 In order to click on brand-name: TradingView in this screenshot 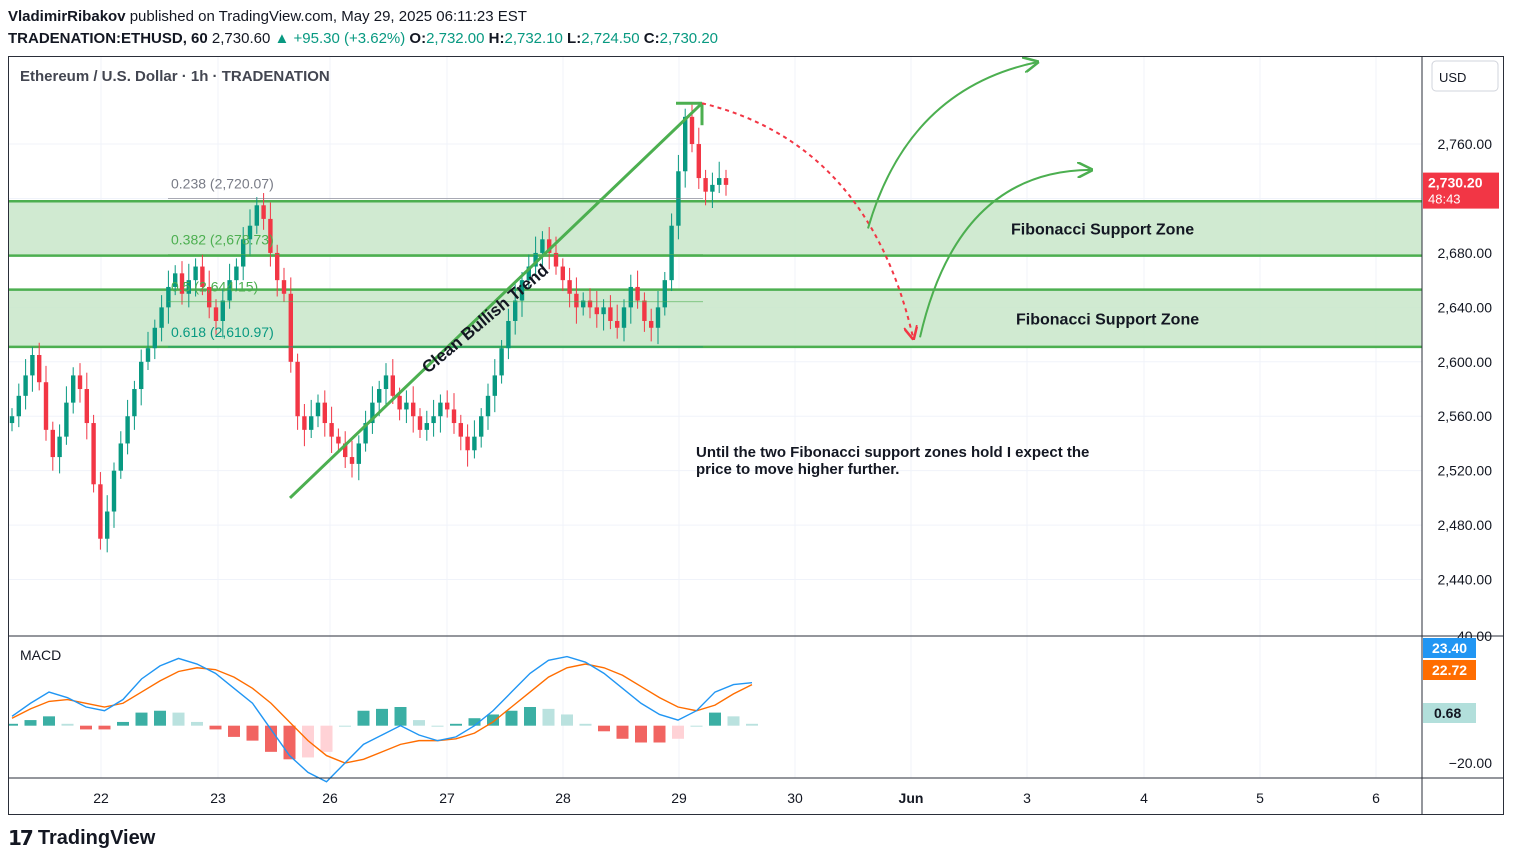, I will do `click(96, 838)`.